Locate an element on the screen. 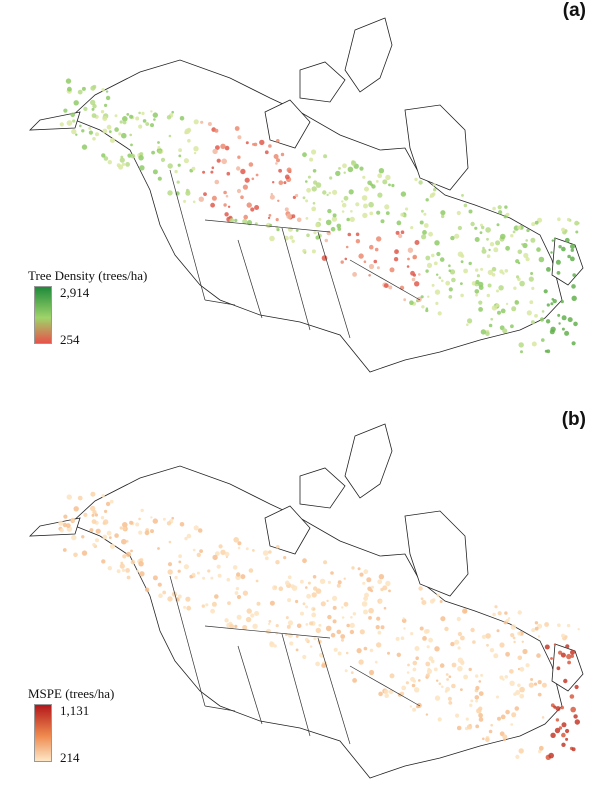  panel-label: (a) is located at coordinates (574, 10).